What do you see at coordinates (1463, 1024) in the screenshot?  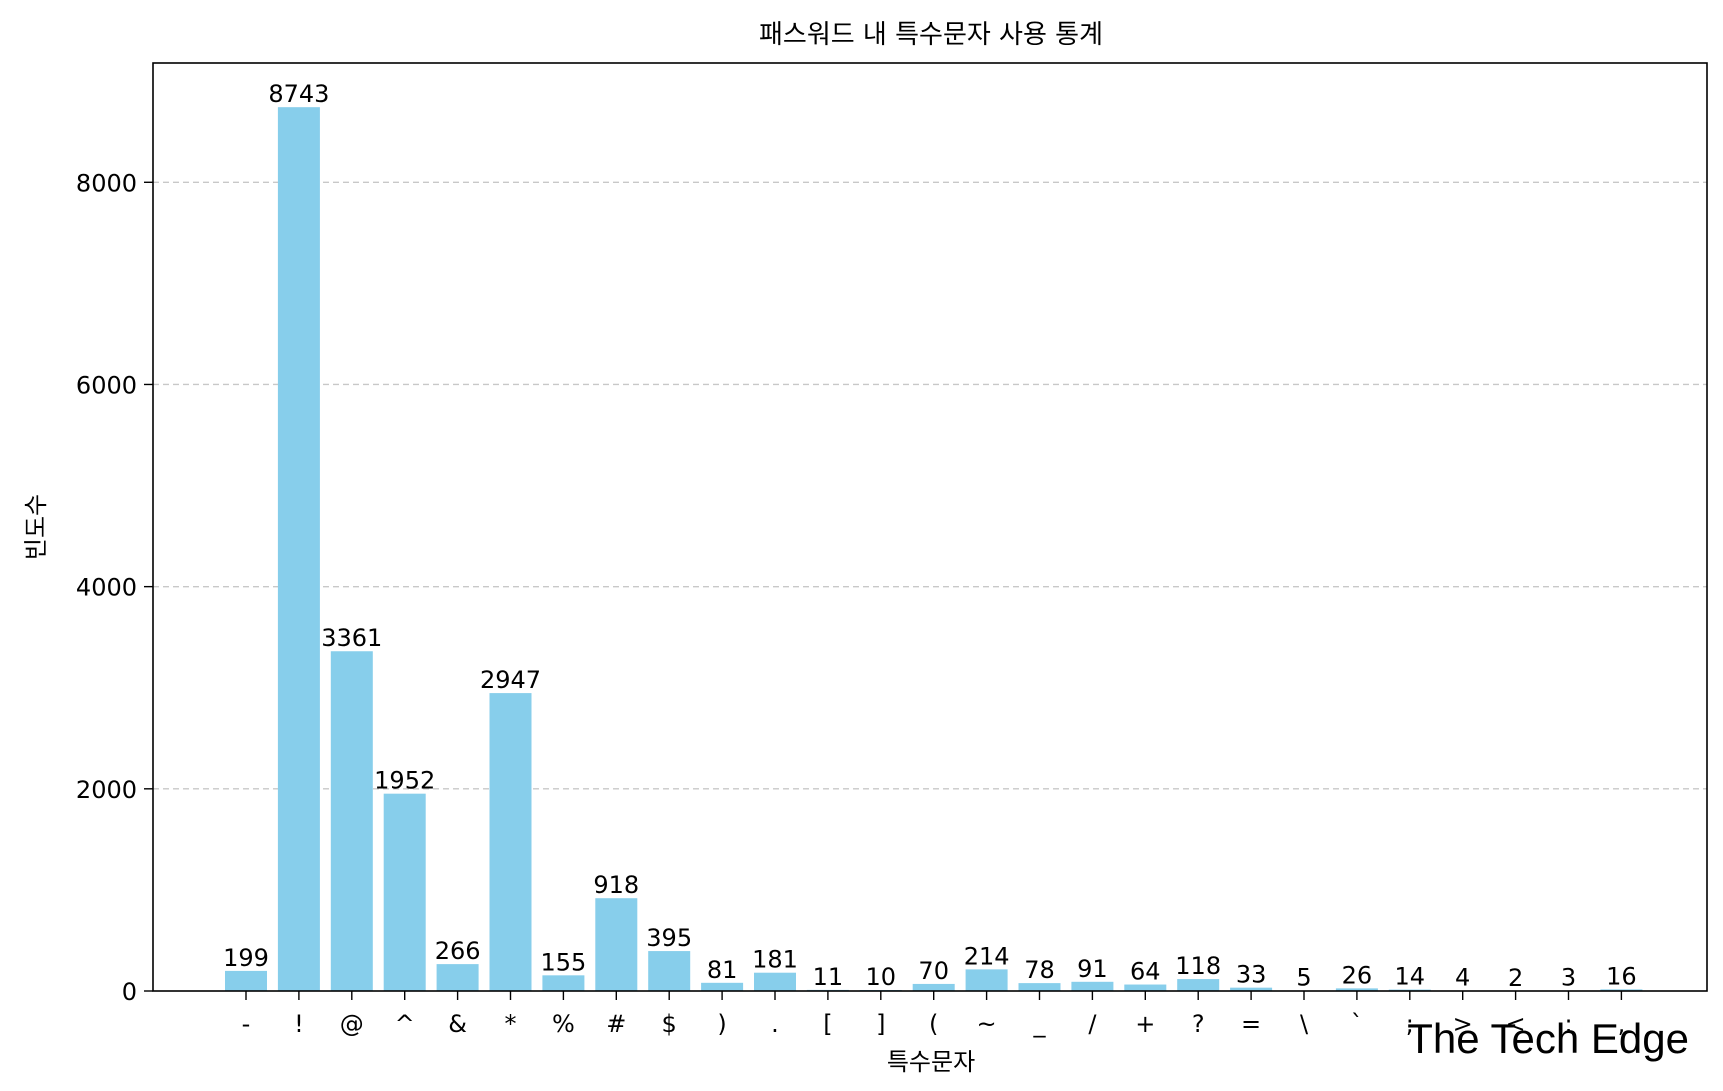 I see `x-tick-label: >` at bounding box center [1463, 1024].